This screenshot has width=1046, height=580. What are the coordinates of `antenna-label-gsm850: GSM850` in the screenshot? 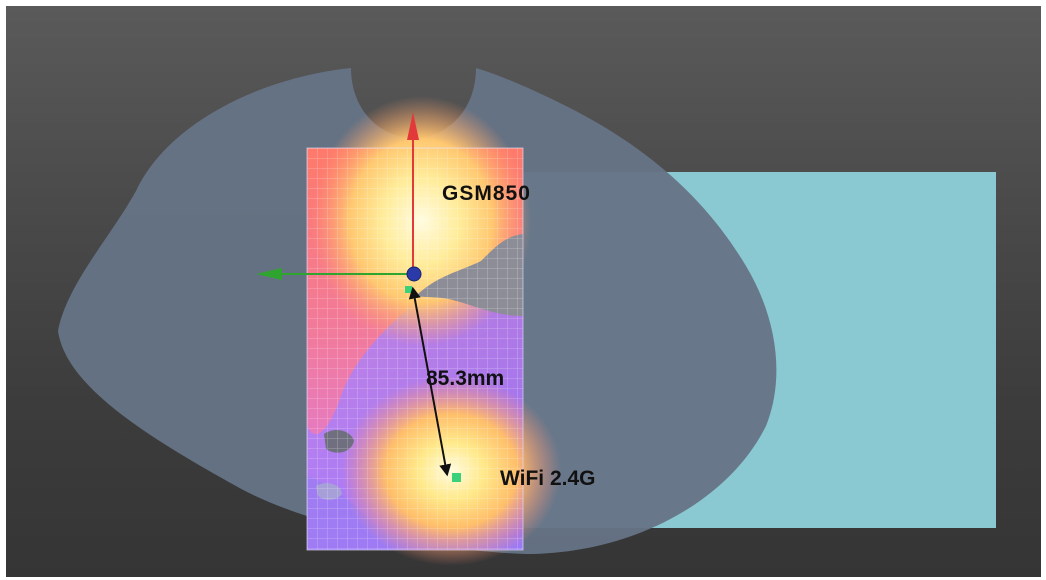 It's located at (486, 193).